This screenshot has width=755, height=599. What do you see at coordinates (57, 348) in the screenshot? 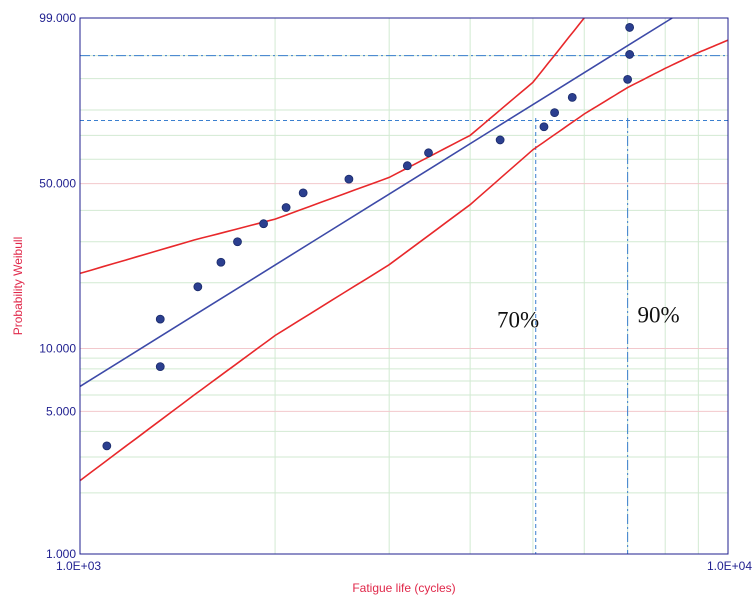
I see `y-tick-label: 10.000` at bounding box center [57, 348].